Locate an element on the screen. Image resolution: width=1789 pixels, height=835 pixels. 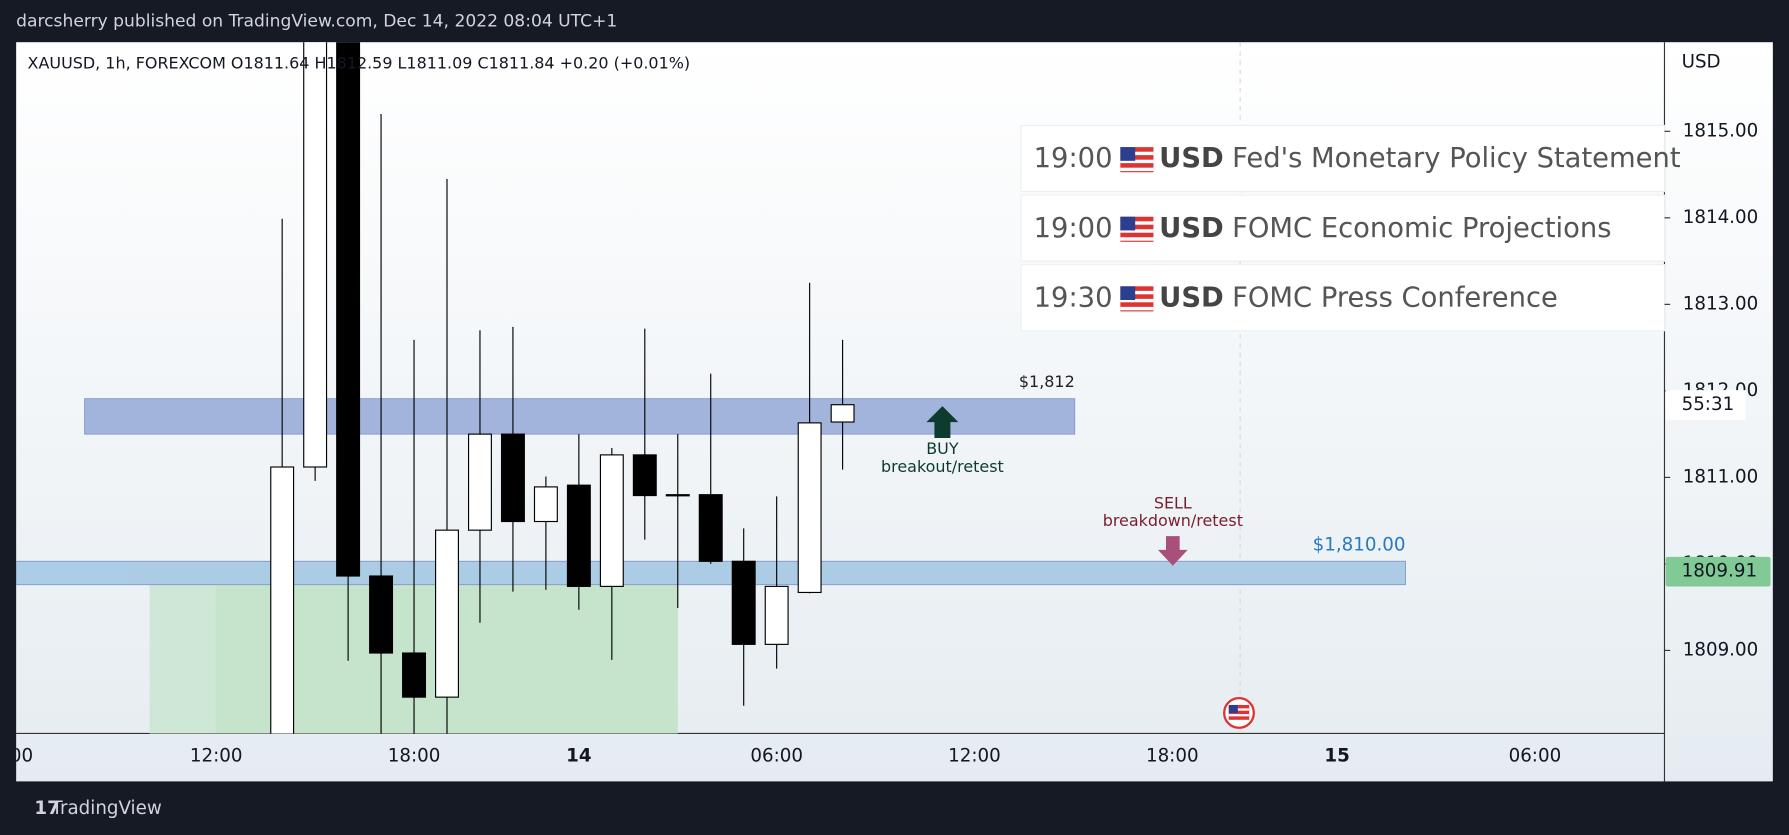
buy-arrow is located at coordinates (942, 422).